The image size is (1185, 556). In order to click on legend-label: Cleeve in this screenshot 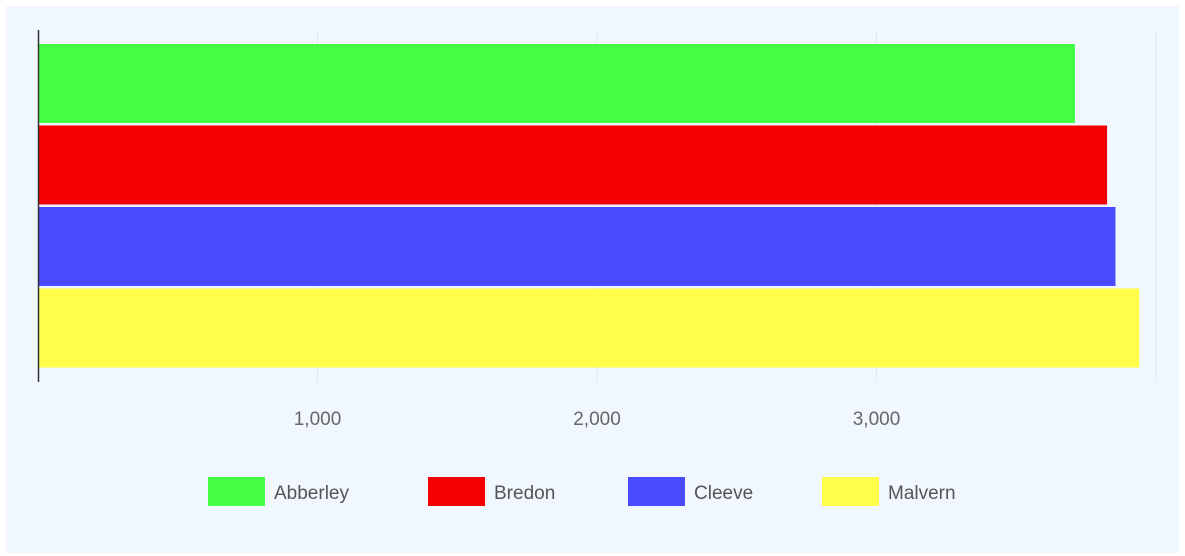, I will do `click(723, 493)`.